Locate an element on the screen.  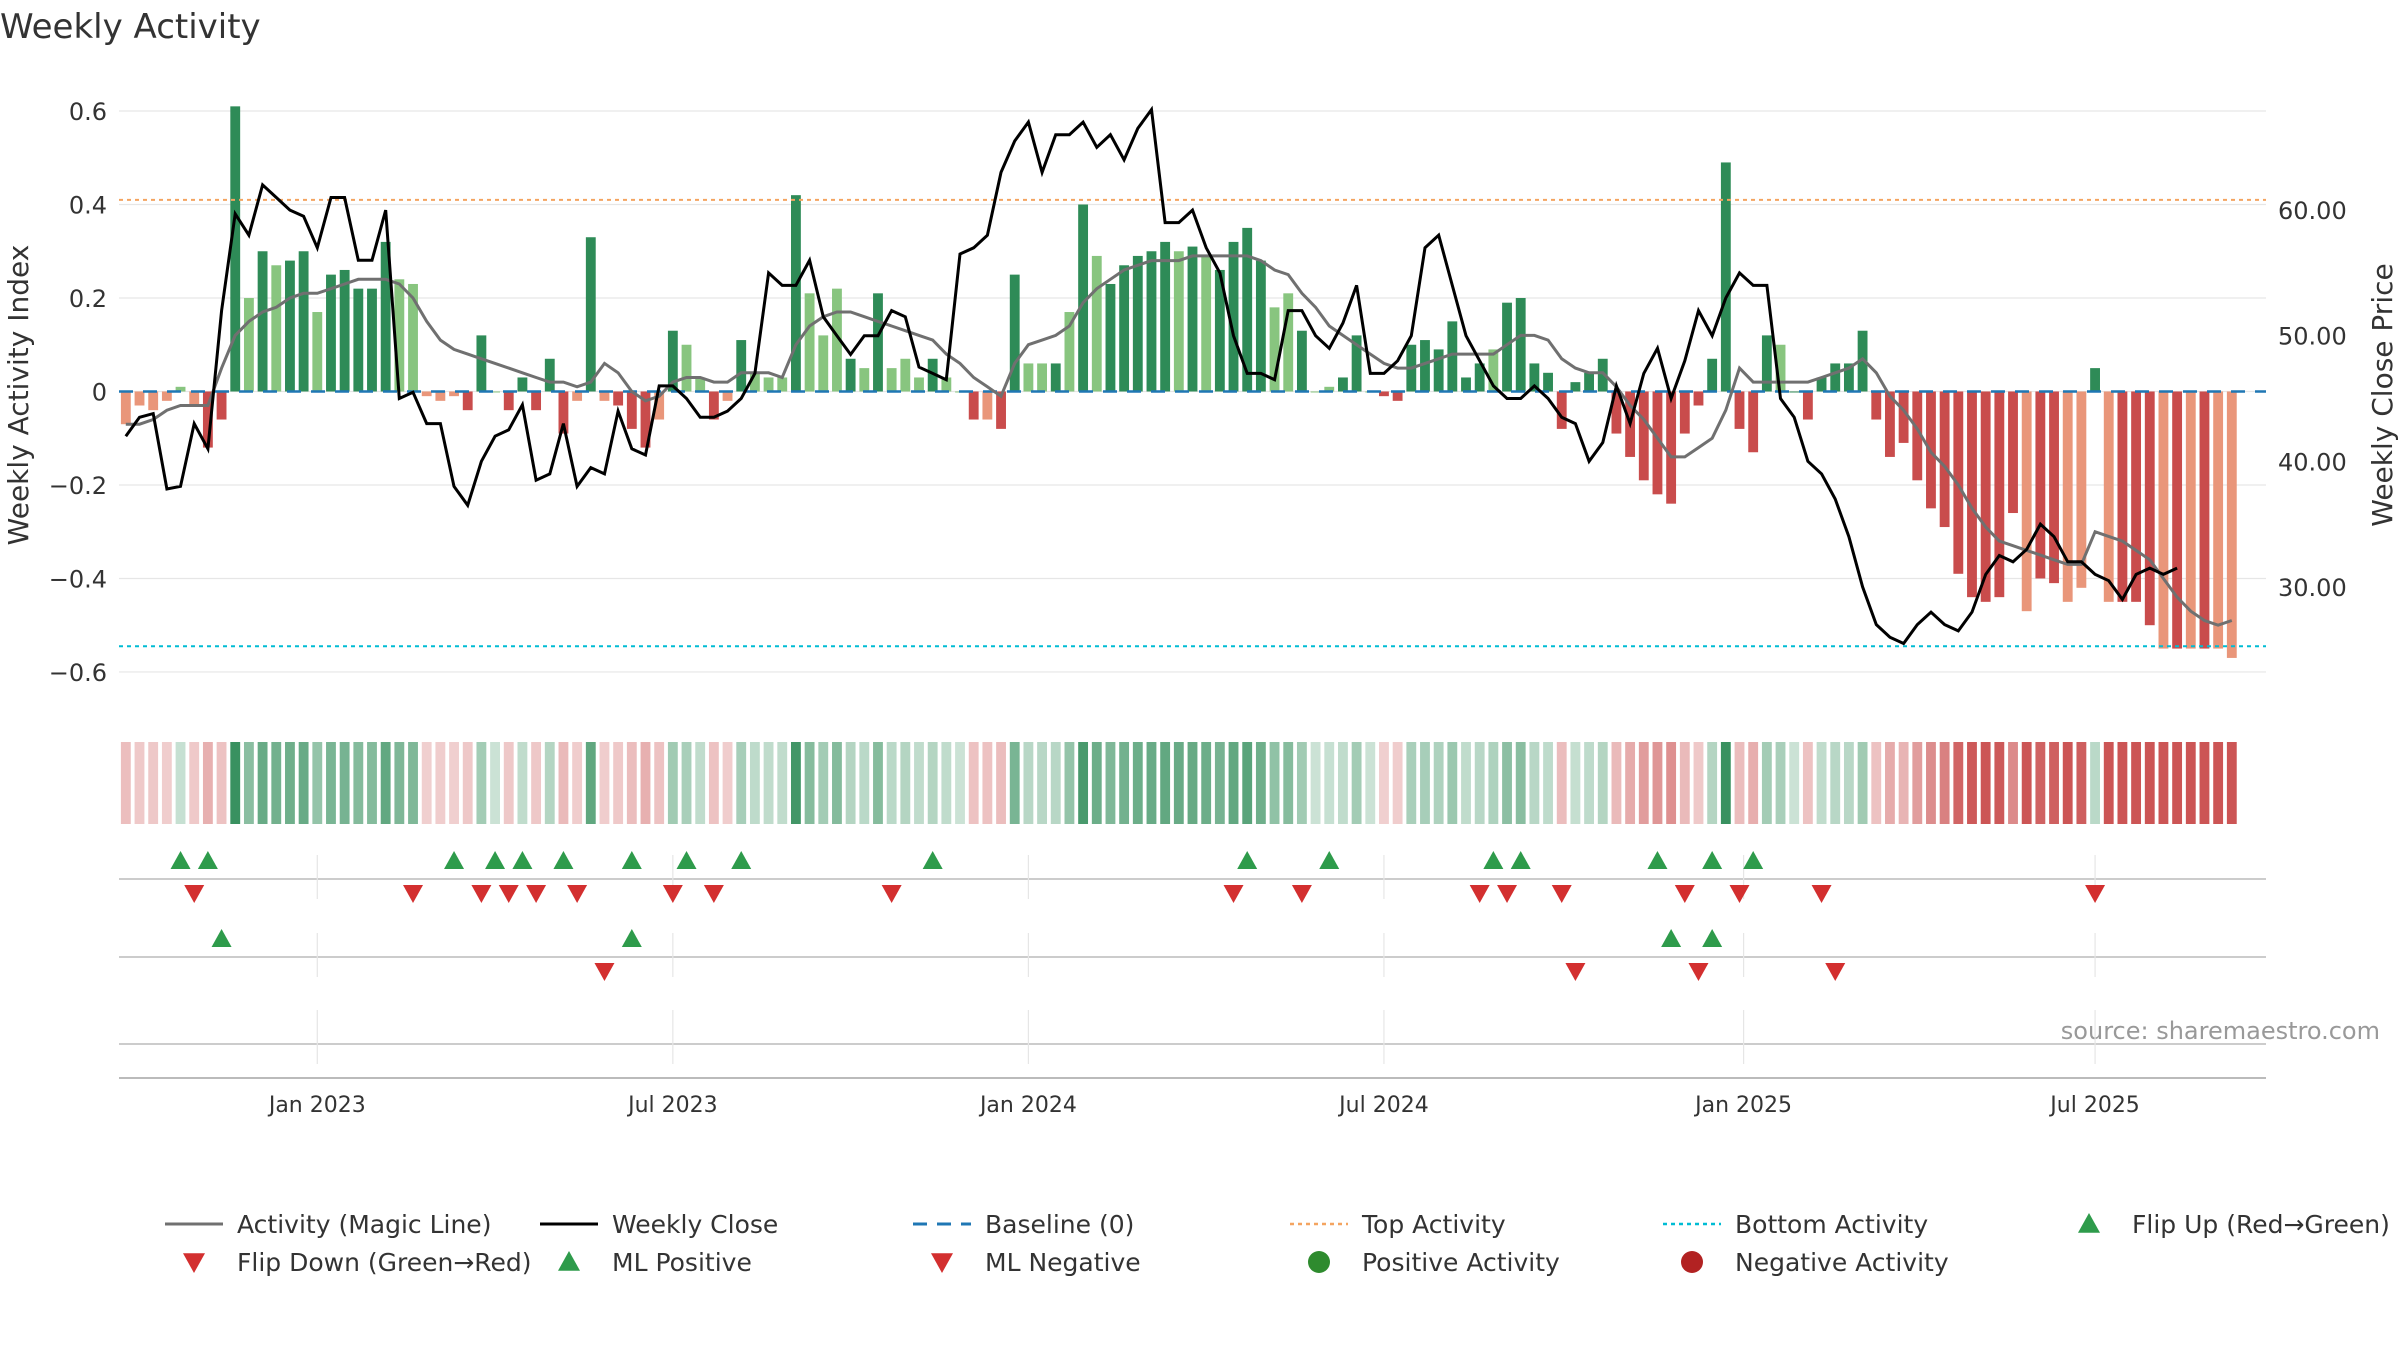
activity-heatmap is located at coordinates (1178, 783).